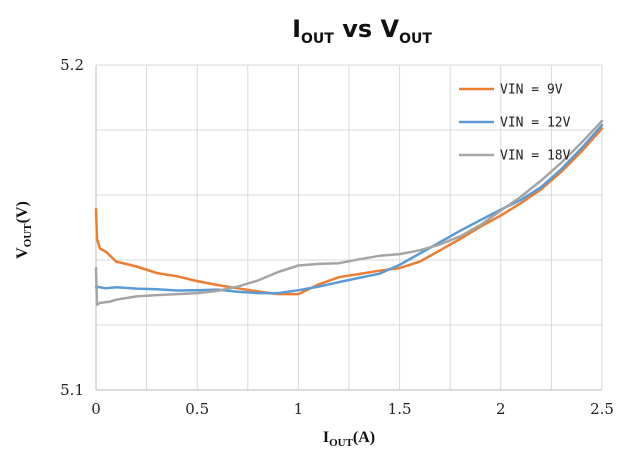 Image resolution: width=628 pixels, height=451 pixels. Describe the element at coordinates (531, 90) in the screenshot. I see `legend-label: VIN = 9V` at that location.